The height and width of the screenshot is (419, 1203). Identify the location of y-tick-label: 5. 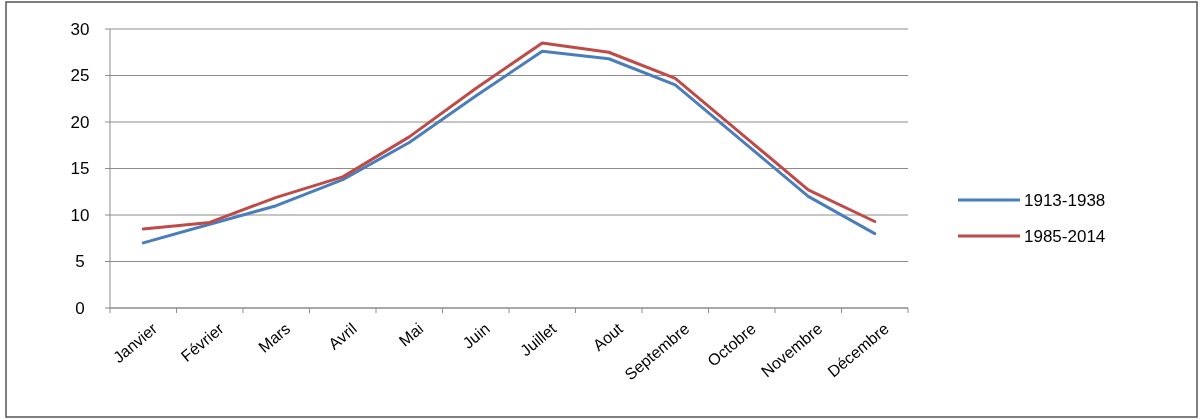
(80, 262).